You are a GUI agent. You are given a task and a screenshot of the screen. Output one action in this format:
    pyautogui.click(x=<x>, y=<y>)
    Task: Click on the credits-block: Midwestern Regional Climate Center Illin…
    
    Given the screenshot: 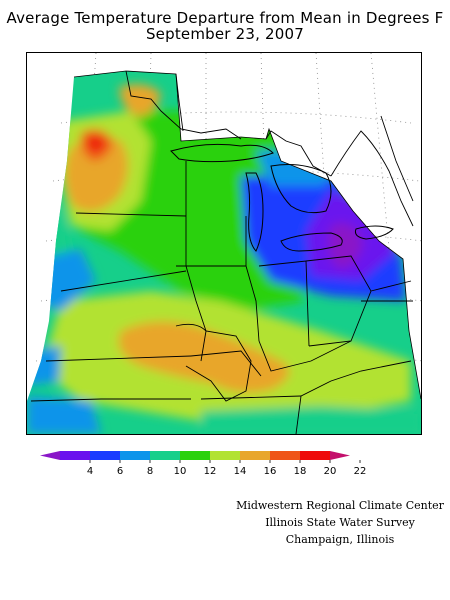 What is the action you would take?
    pyautogui.click(x=340, y=522)
    